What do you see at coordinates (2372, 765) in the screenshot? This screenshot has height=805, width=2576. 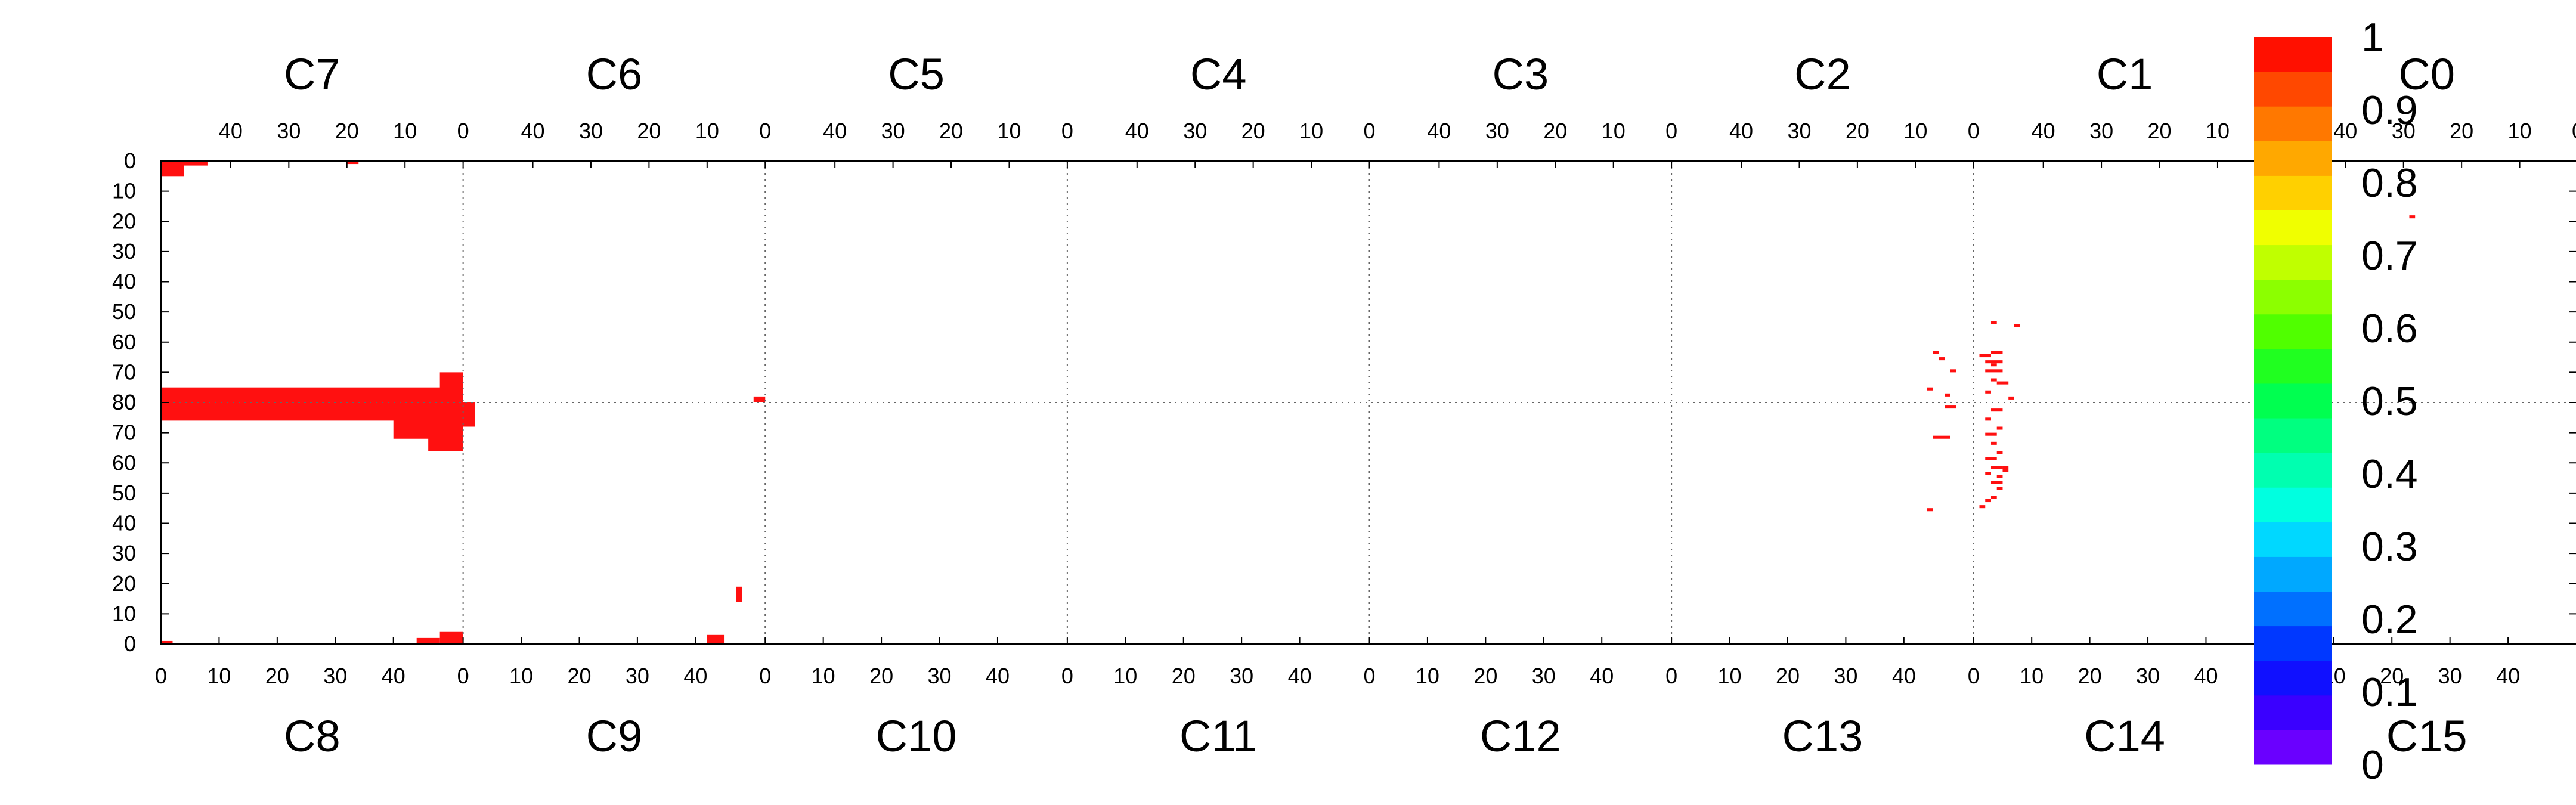 I see `colorbar-tick-label: 0` at bounding box center [2372, 765].